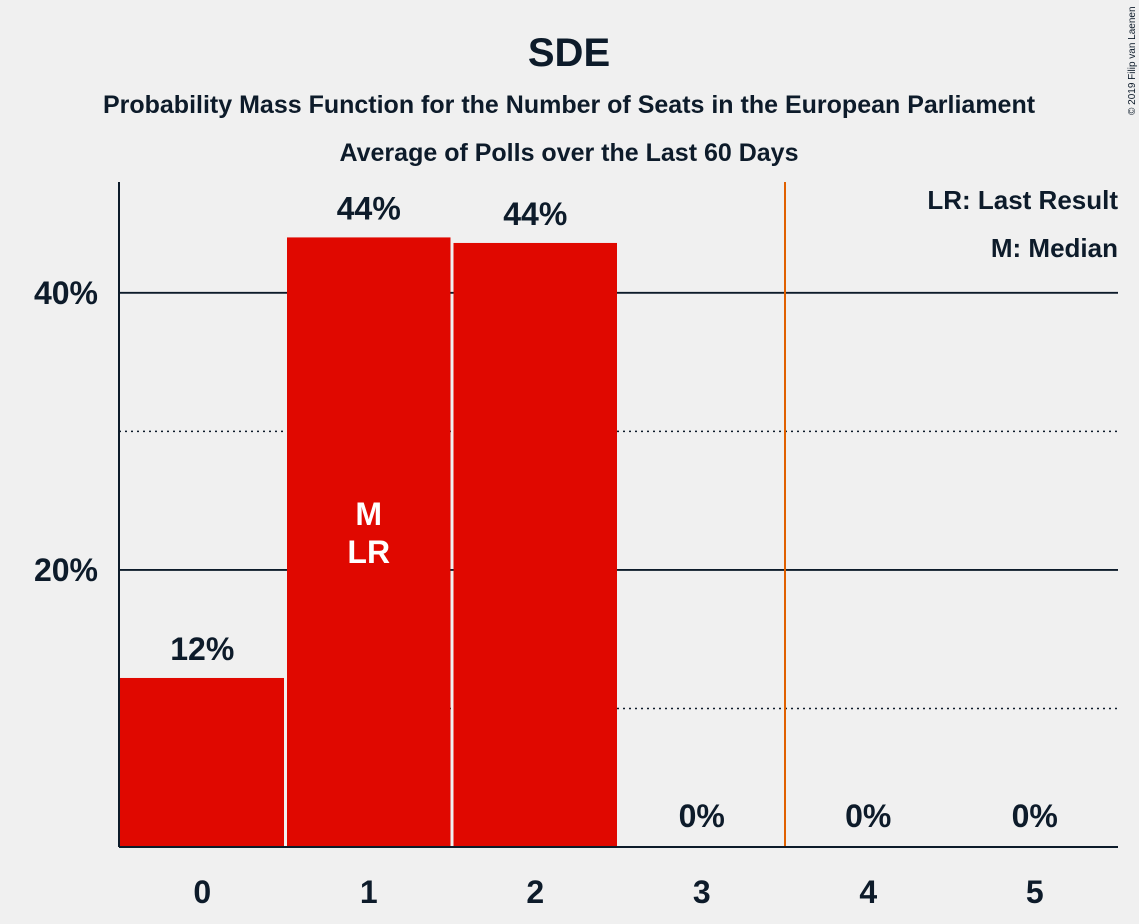 The height and width of the screenshot is (924, 1139). What do you see at coordinates (1022, 200) in the screenshot?
I see `legend-last-result: LR: Last Result` at bounding box center [1022, 200].